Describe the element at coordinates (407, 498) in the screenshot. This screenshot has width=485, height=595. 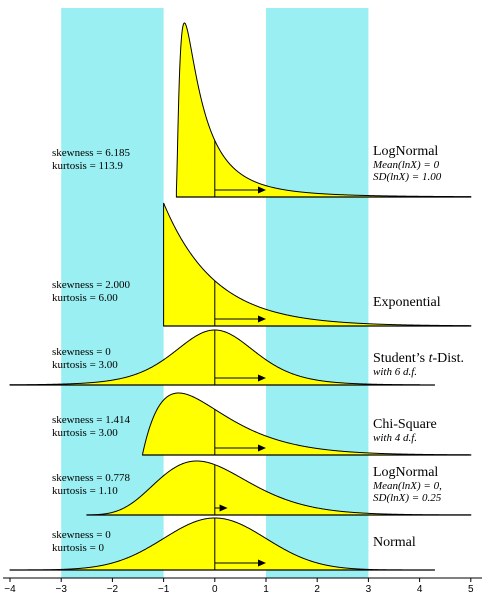
I see `distribution-subtitle: SD(lnX) = 0.25` at that location.